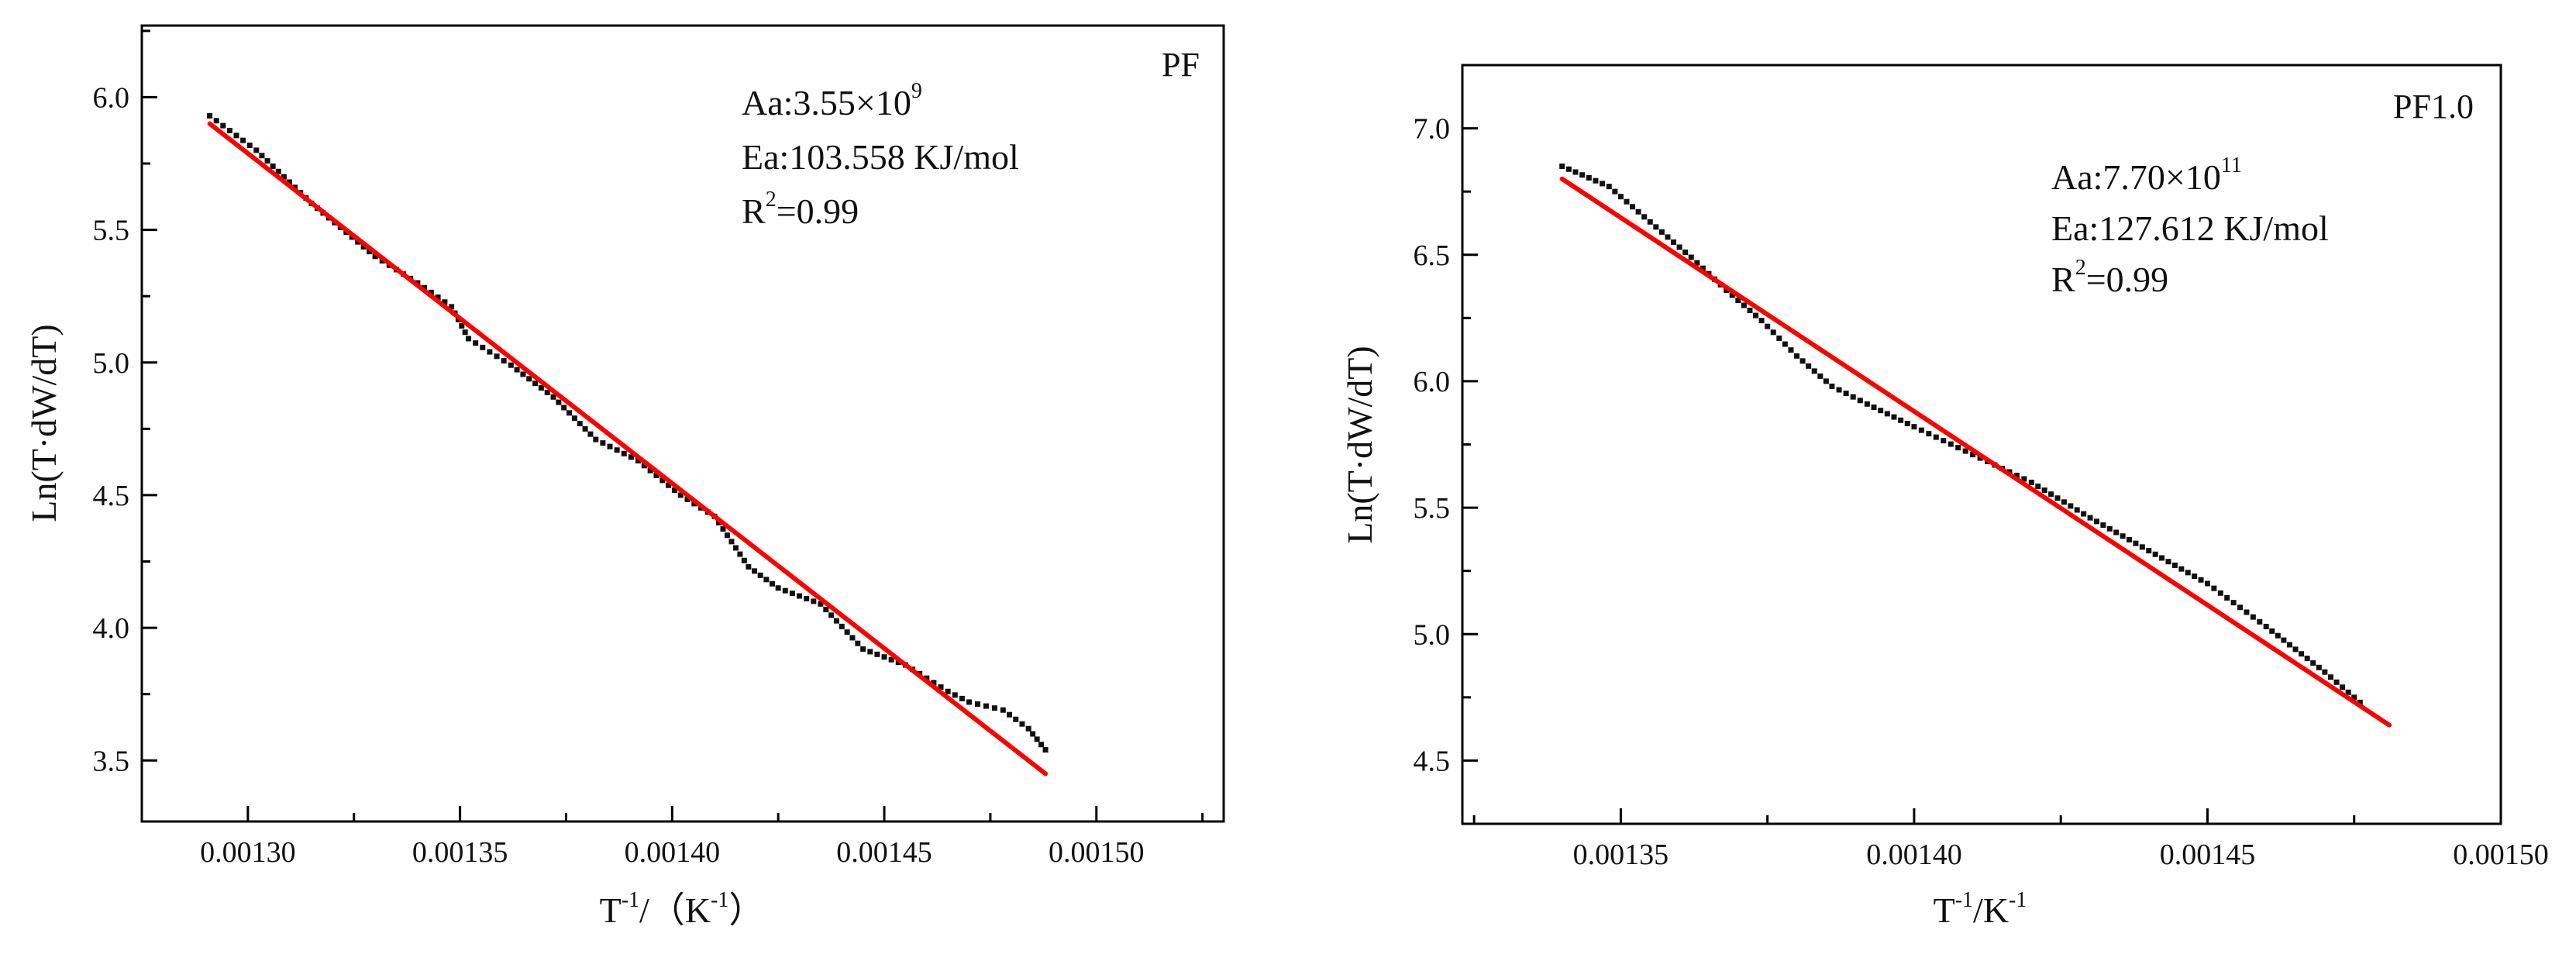 This screenshot has width=2576, height=954. Describe the element at coordinates (2208, 855) in the screenshot. I see `x-tick-label: 0.00145` at that location.